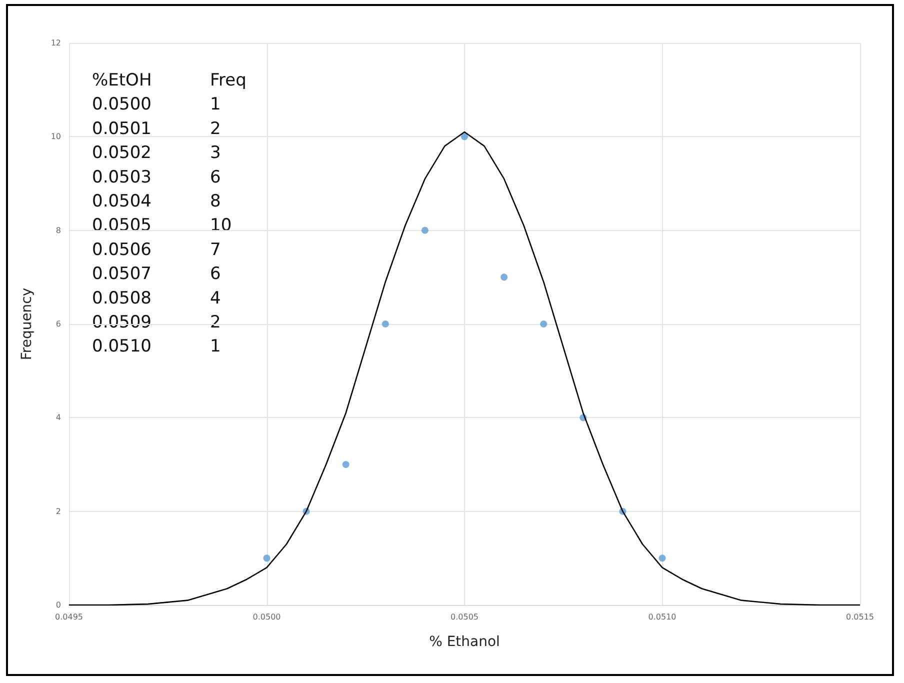 The height and width of the screenshot is (683, 904). Describe the element at coordinates (228, 80) in the screenshot. I see `annotation: Freq` at that location.